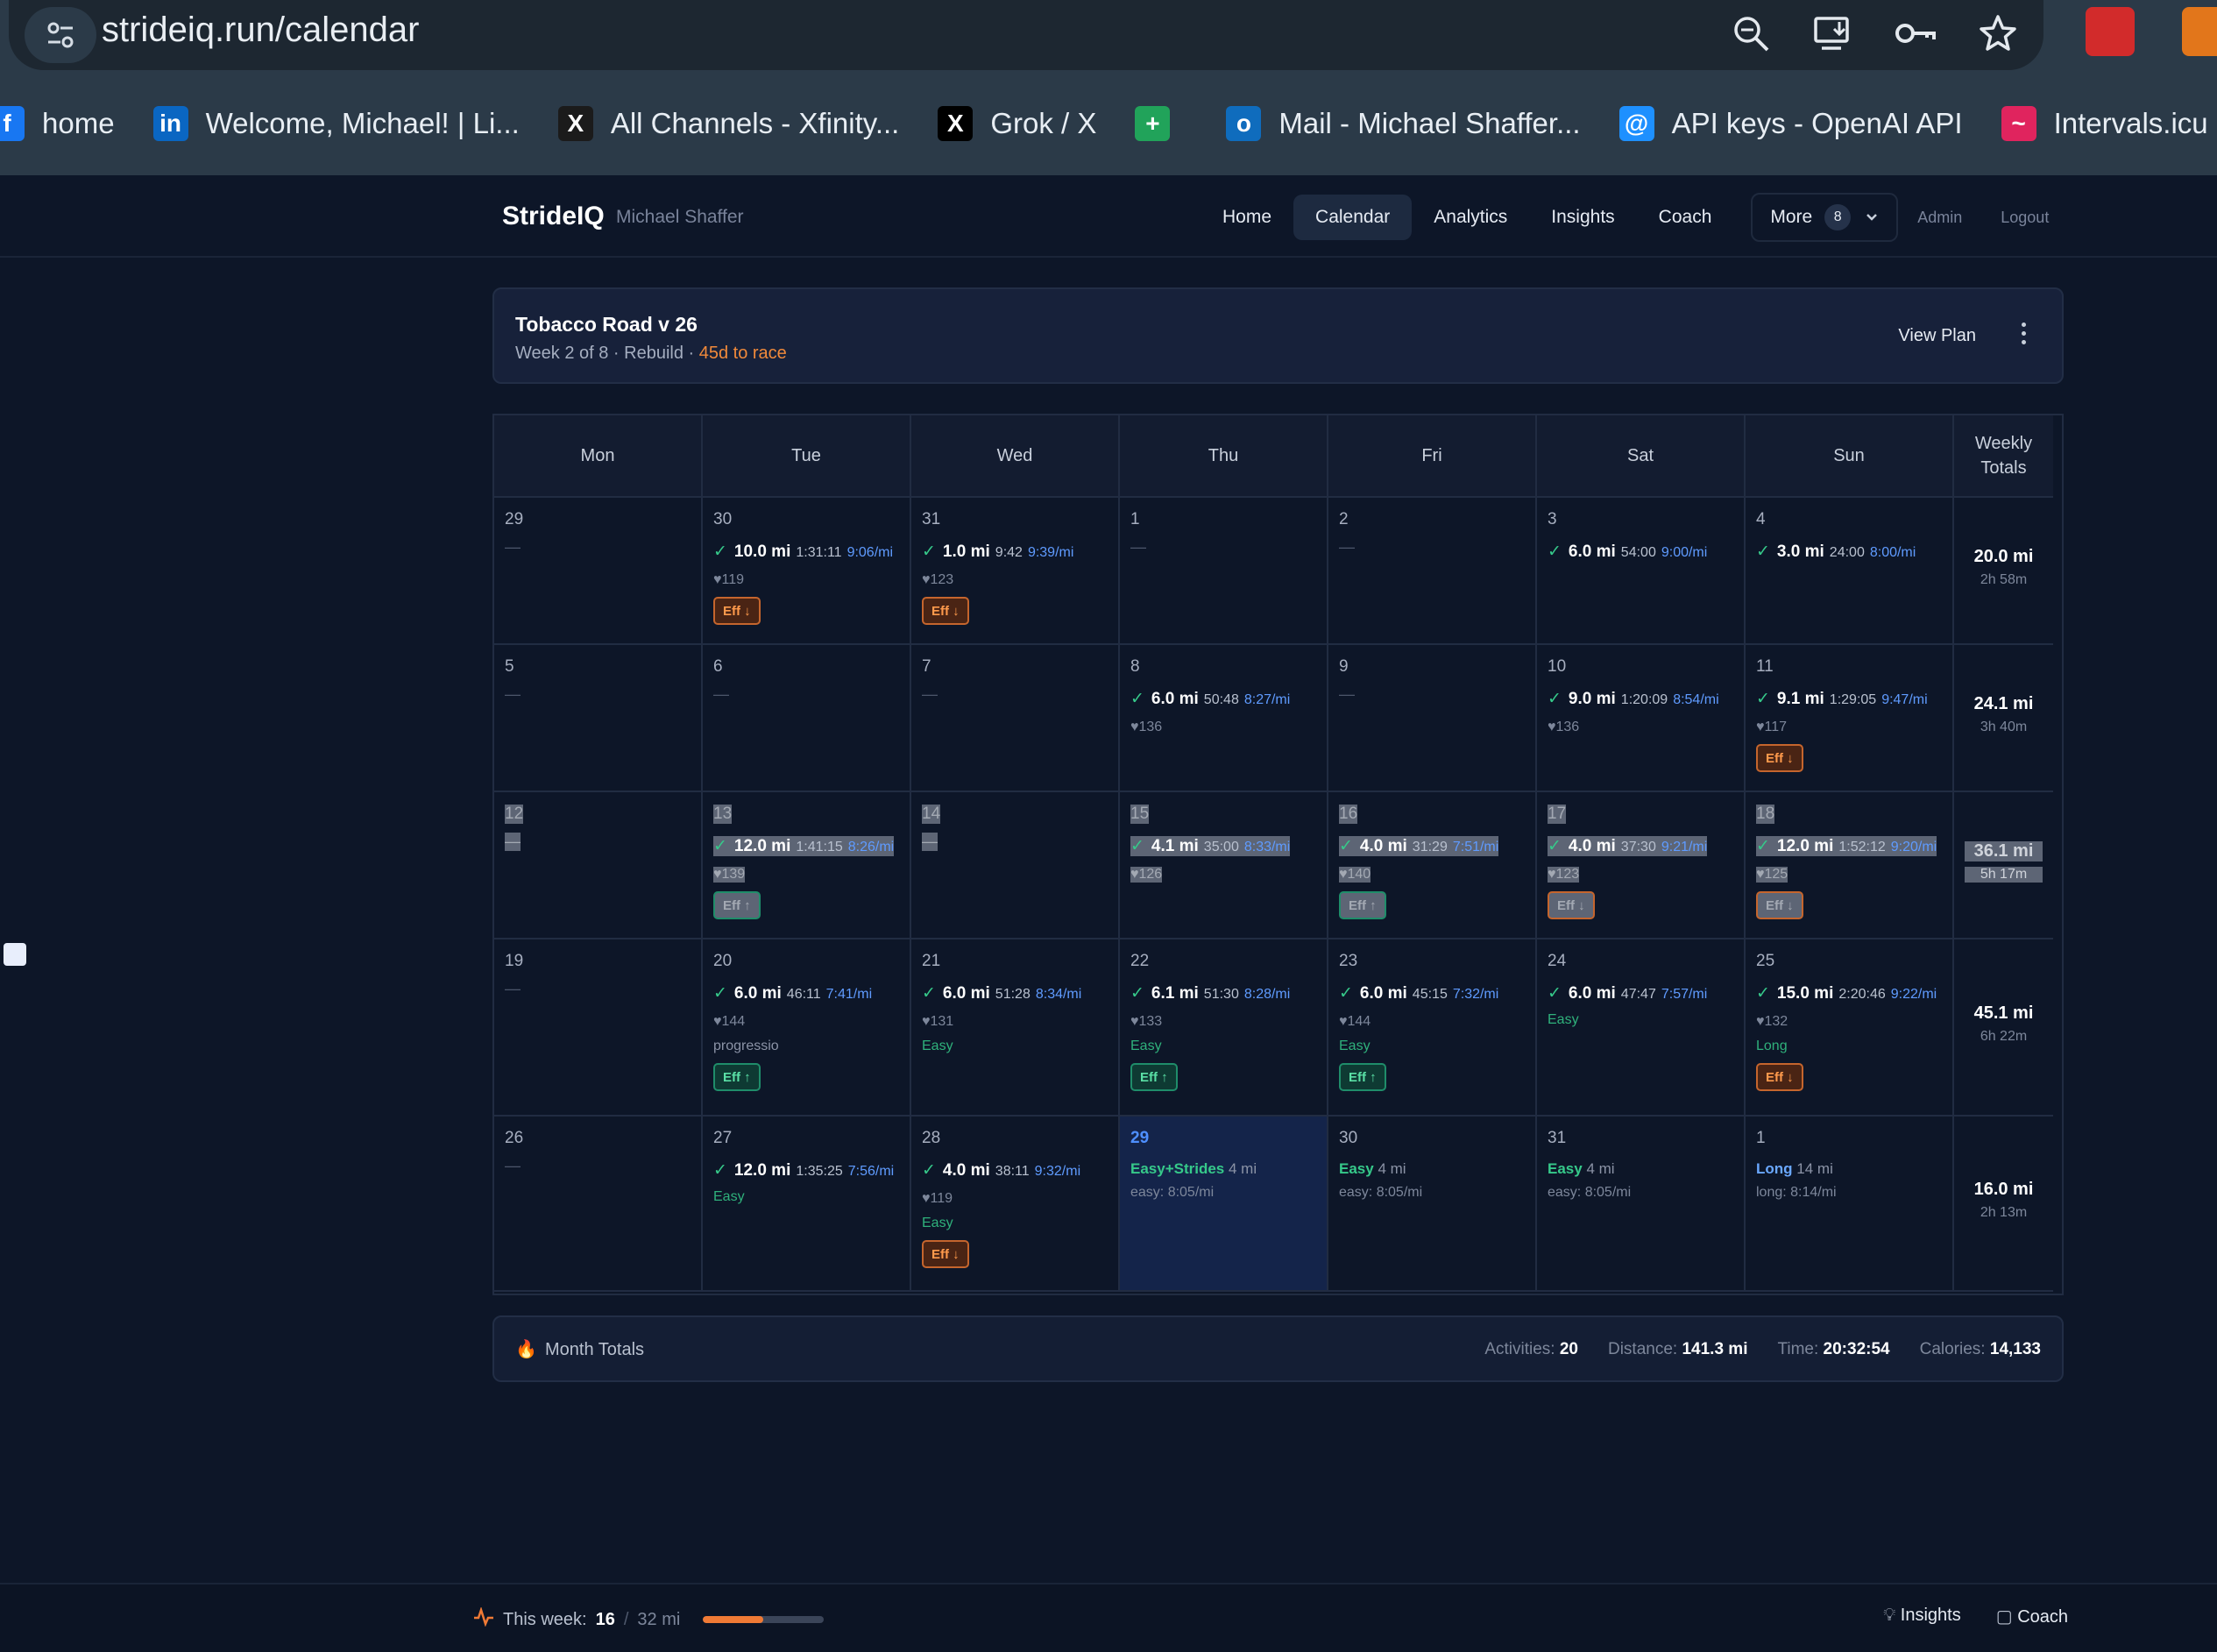 This screenshot has width=2217, height=1652. Describe the element at coordinates (598, 571) in the screenshot. I see `calendar-day-cell: 29 —` at that location.